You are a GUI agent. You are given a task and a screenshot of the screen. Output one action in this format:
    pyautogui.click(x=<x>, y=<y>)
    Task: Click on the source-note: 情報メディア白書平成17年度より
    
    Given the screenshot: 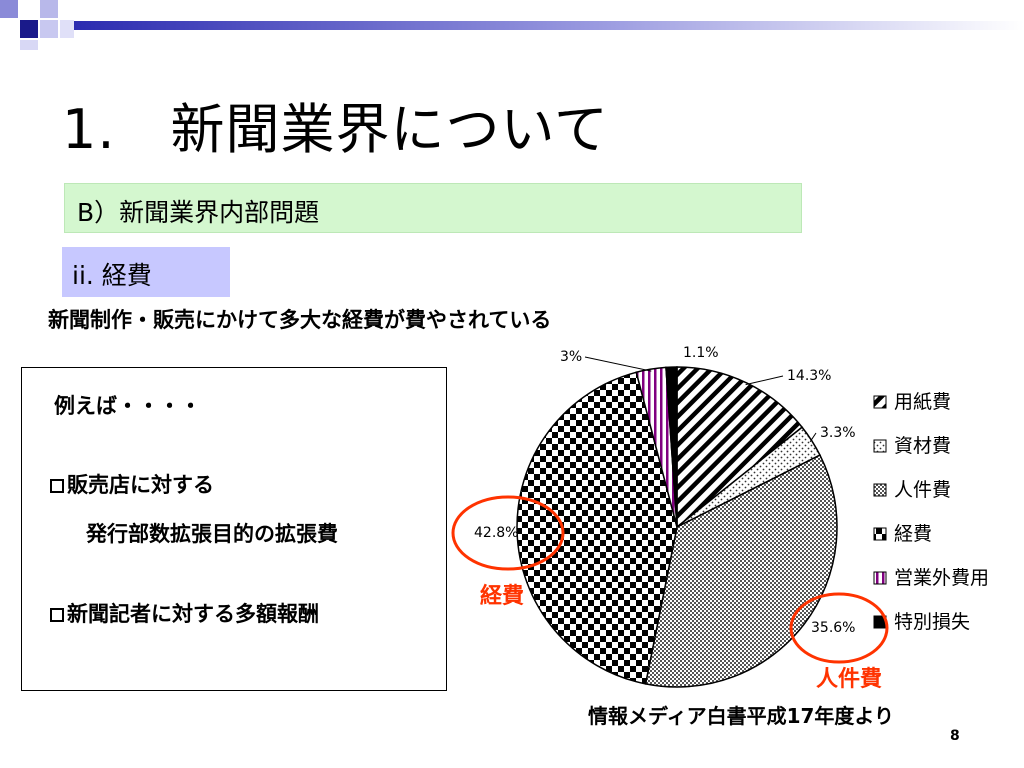 What is the action you would take?
    pyautogui.click(x=741, y=716)
    